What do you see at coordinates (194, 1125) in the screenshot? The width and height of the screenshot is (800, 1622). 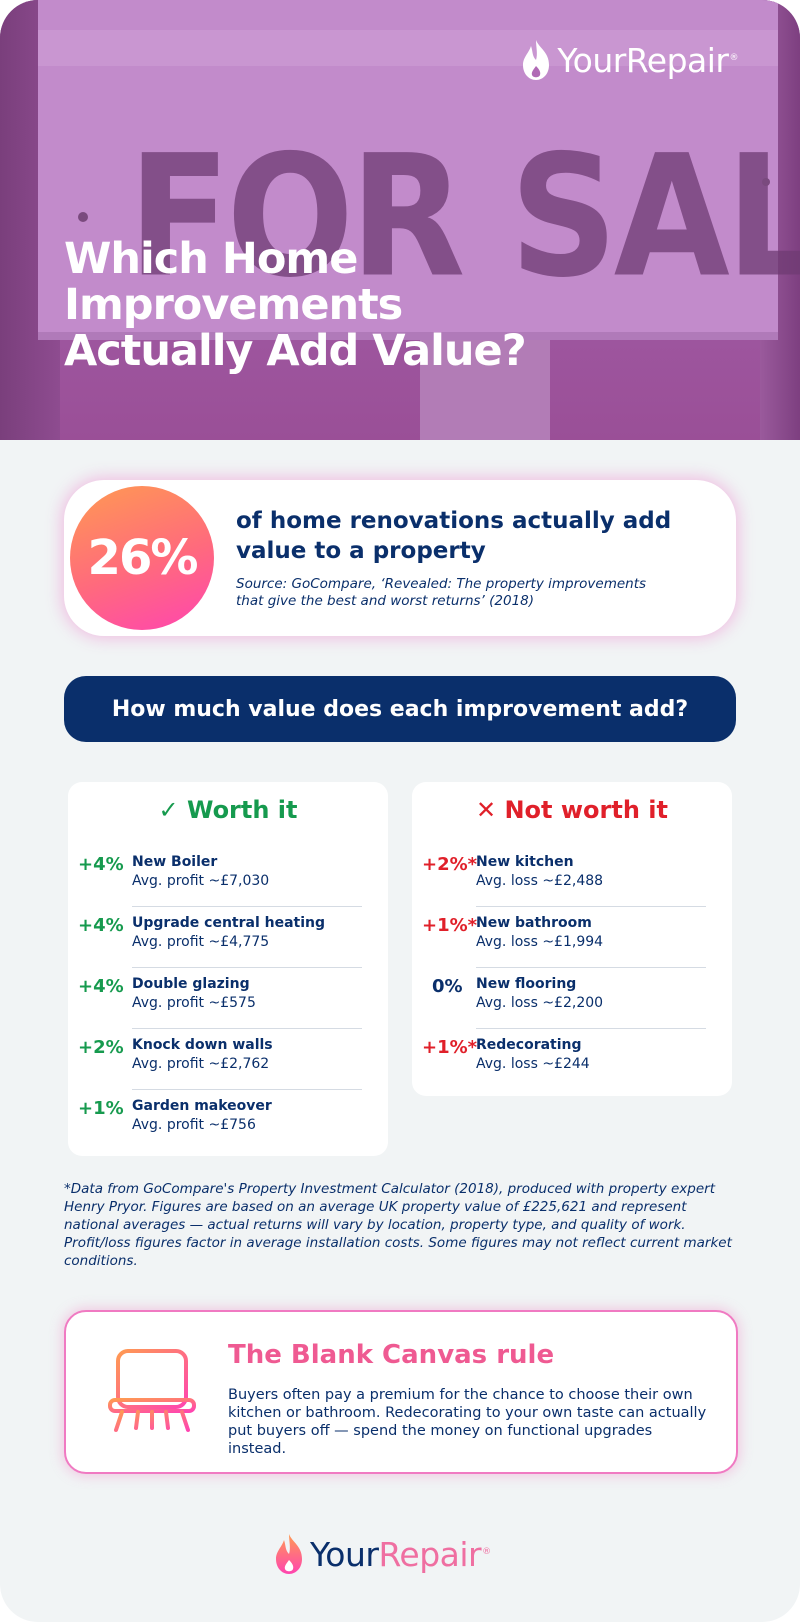 I see `avg-profit: Avg. profit ~£756` at bounding box center [194, 1125].